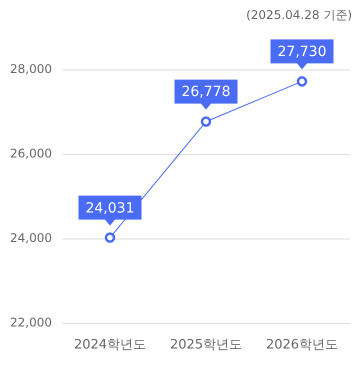 This screenshot has height=375, width=360. What do you see at coordinates (206, 345) in the screenshot?
I see `x-tick-label: 2025학년도` at bounding box center [206, 345].